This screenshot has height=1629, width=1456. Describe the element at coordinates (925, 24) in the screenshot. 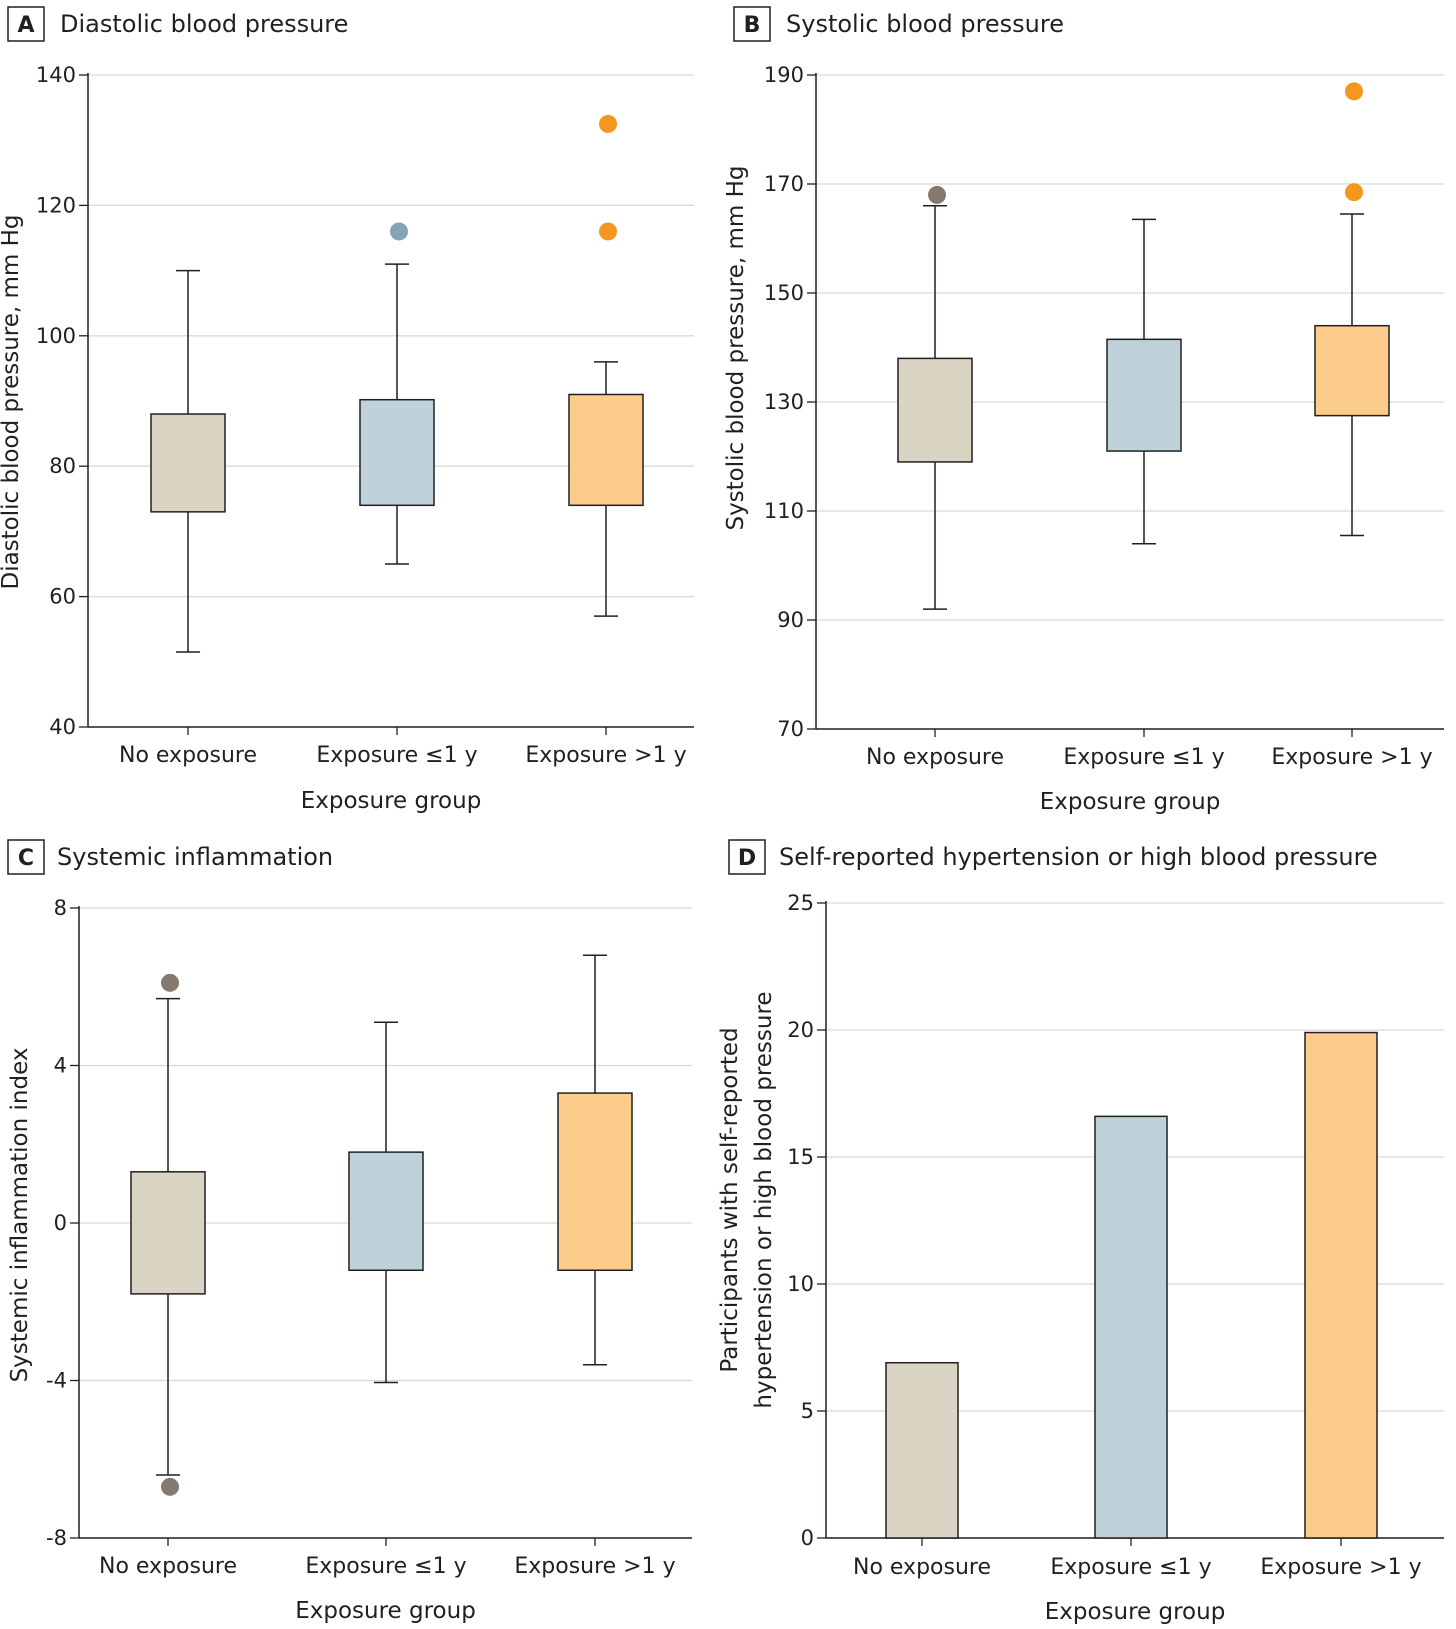

I see `panel-title: Systolic blood pressure` at that location.